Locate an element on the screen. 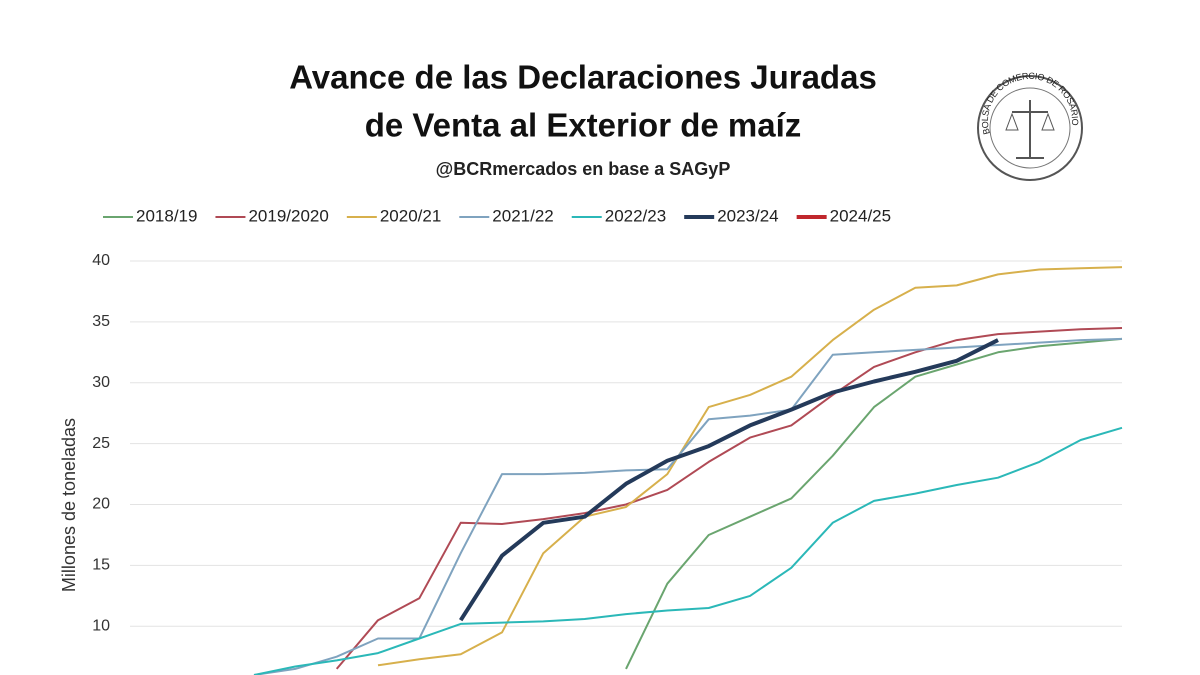 This screenshot has height=675, width=1200. legend-label: 2022/23 is located at coordinates (635, 215).